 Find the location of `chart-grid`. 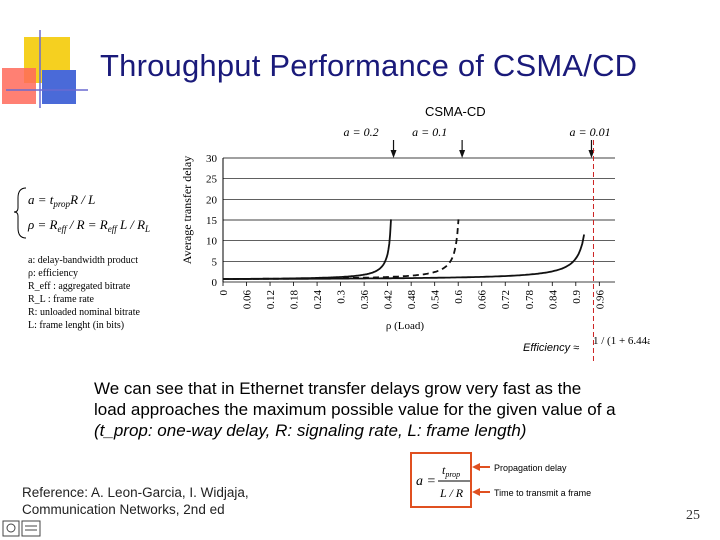

chart-grid is located at coordinates (418, 220).